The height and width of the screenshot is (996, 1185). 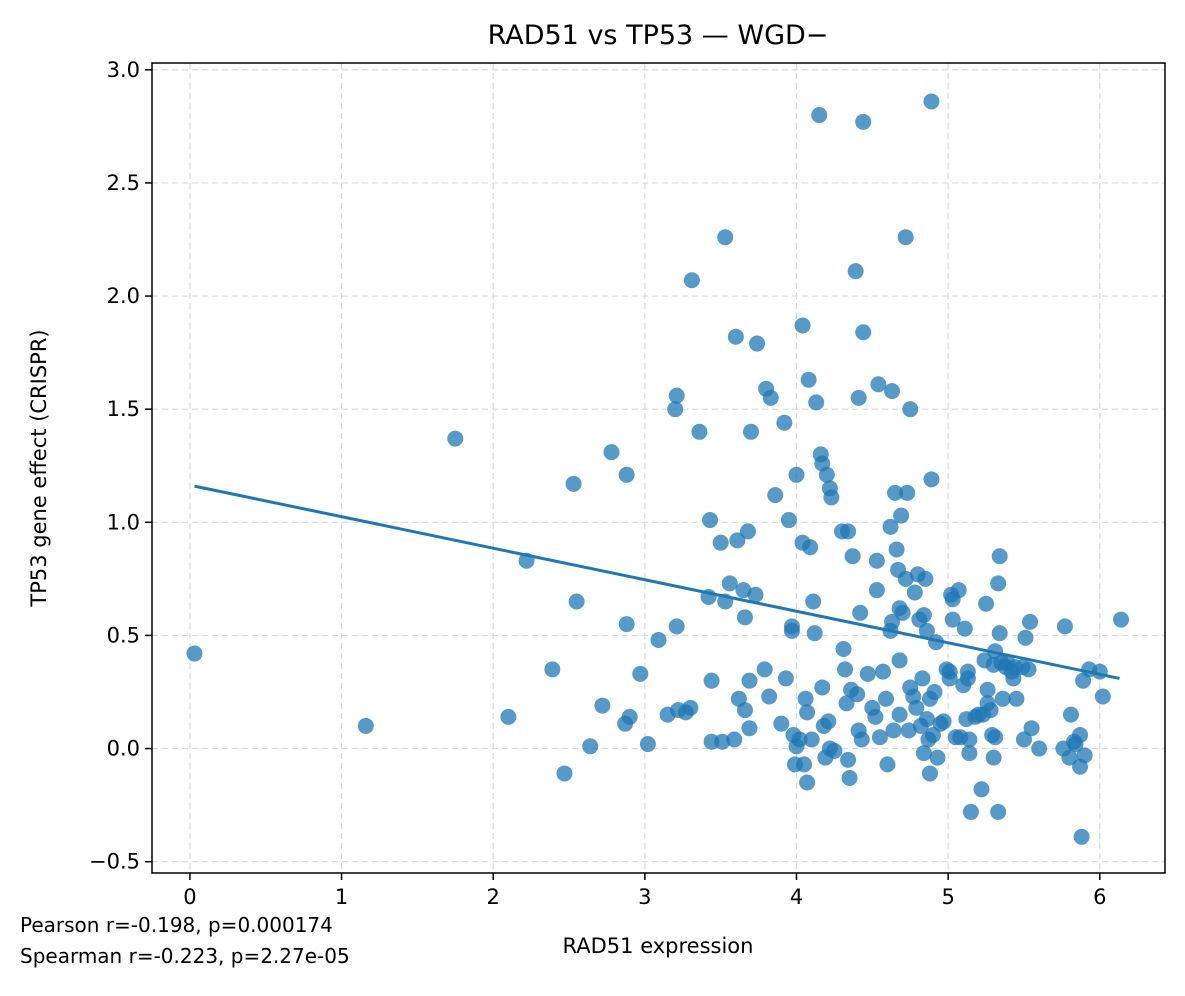 I want to click on x-tick-label: 2, so click(x=493, y=897).